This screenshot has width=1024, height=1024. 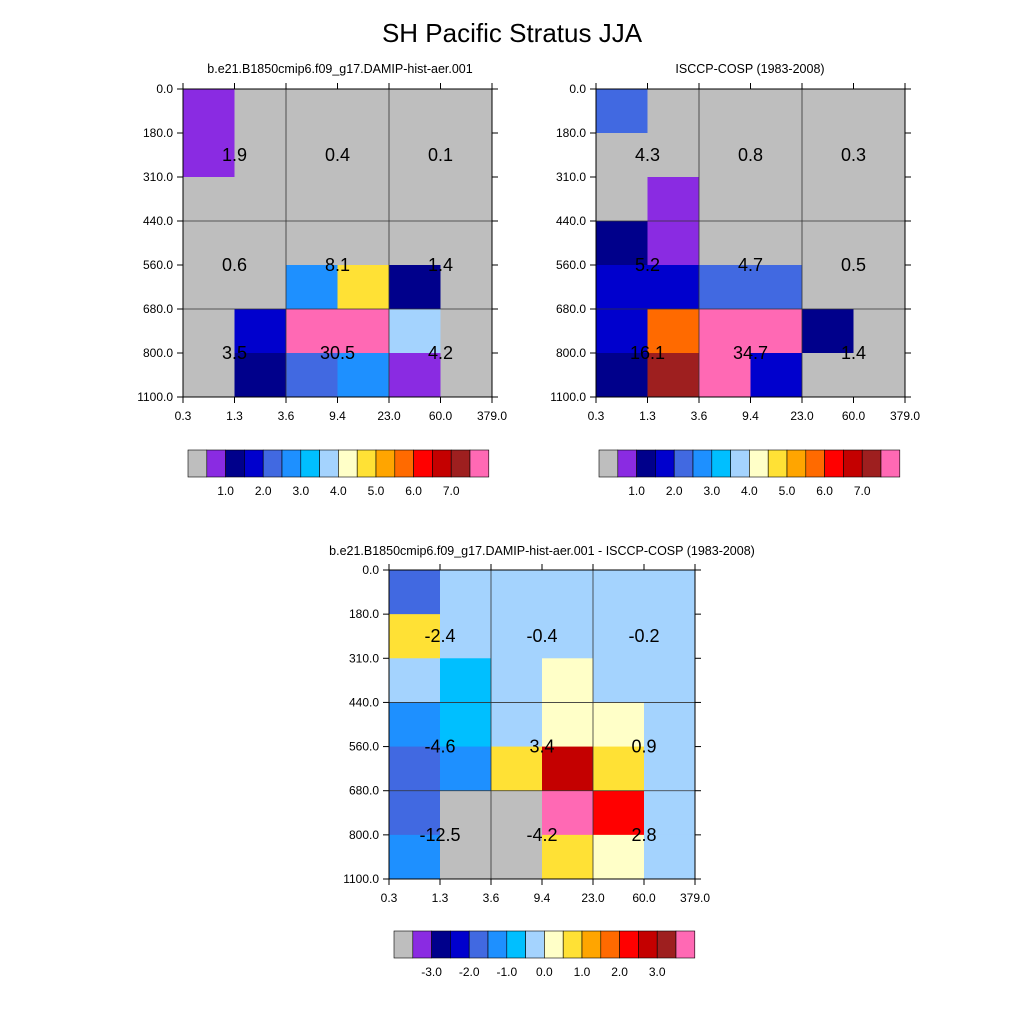 What do you see at coordinates (439, 636) in the screenshot?
I see `box-value-label: -2.4` at bounding box center [439, 636].